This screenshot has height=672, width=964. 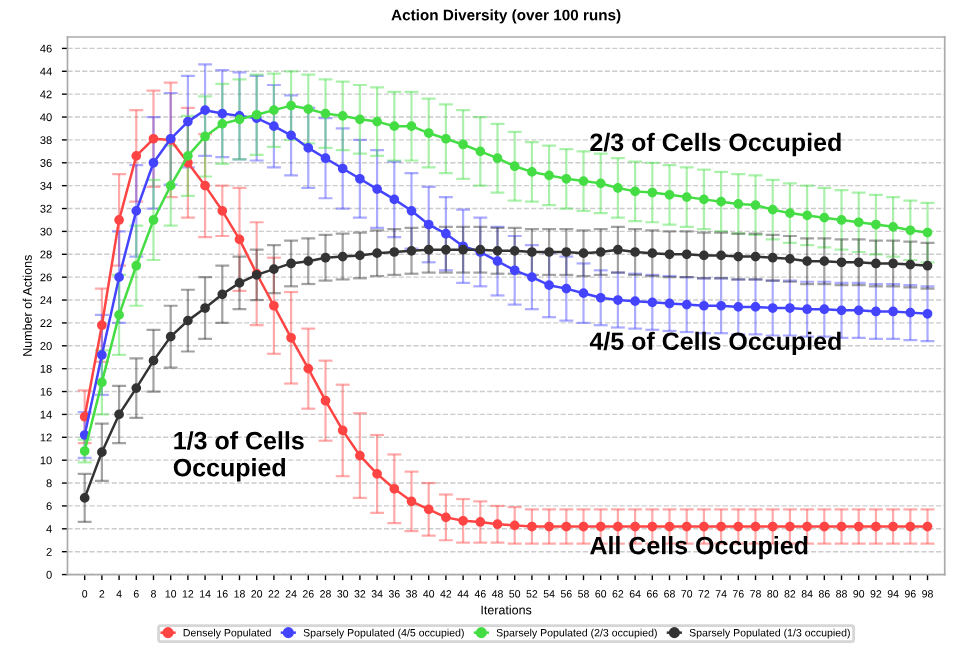 What do you see at coordinates (699, 548) in the screenshot?
I see `annotation: All Cells Occupied` at bounding box center [699, 548].